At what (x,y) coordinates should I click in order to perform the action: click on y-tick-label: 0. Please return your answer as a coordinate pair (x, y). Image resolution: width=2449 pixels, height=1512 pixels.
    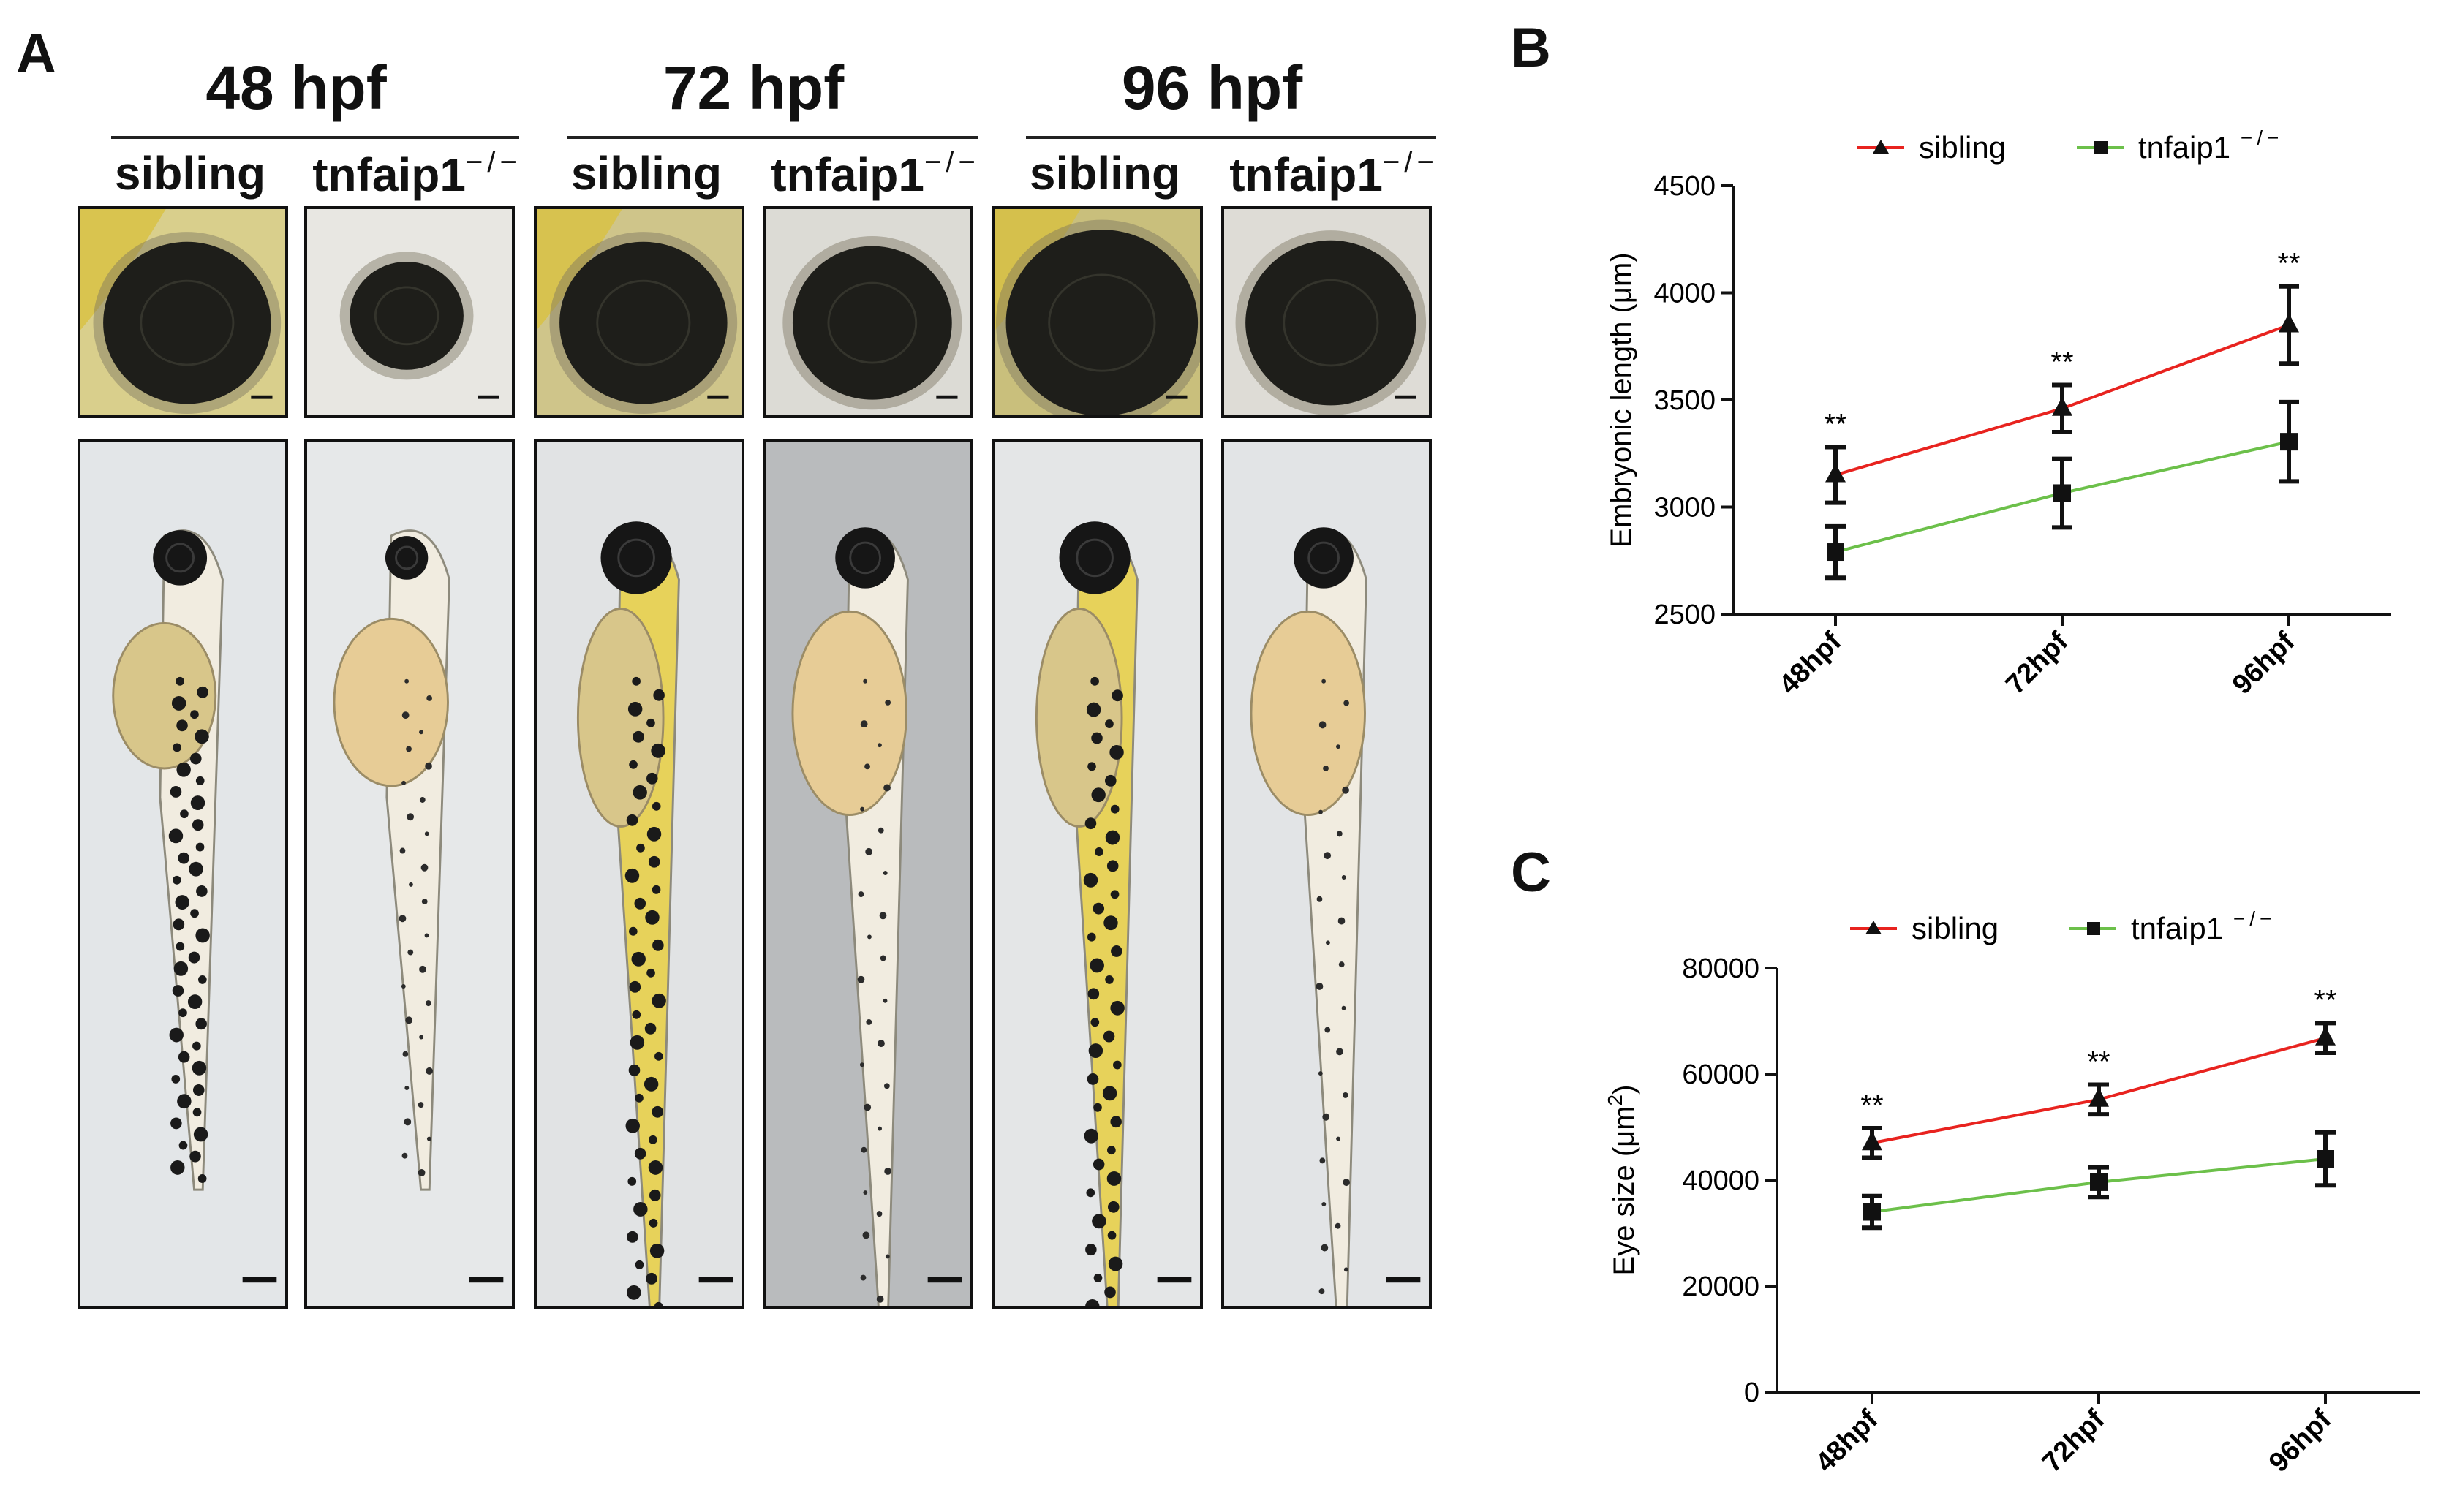
    Looking at the image, I should click on (1752, 1392).